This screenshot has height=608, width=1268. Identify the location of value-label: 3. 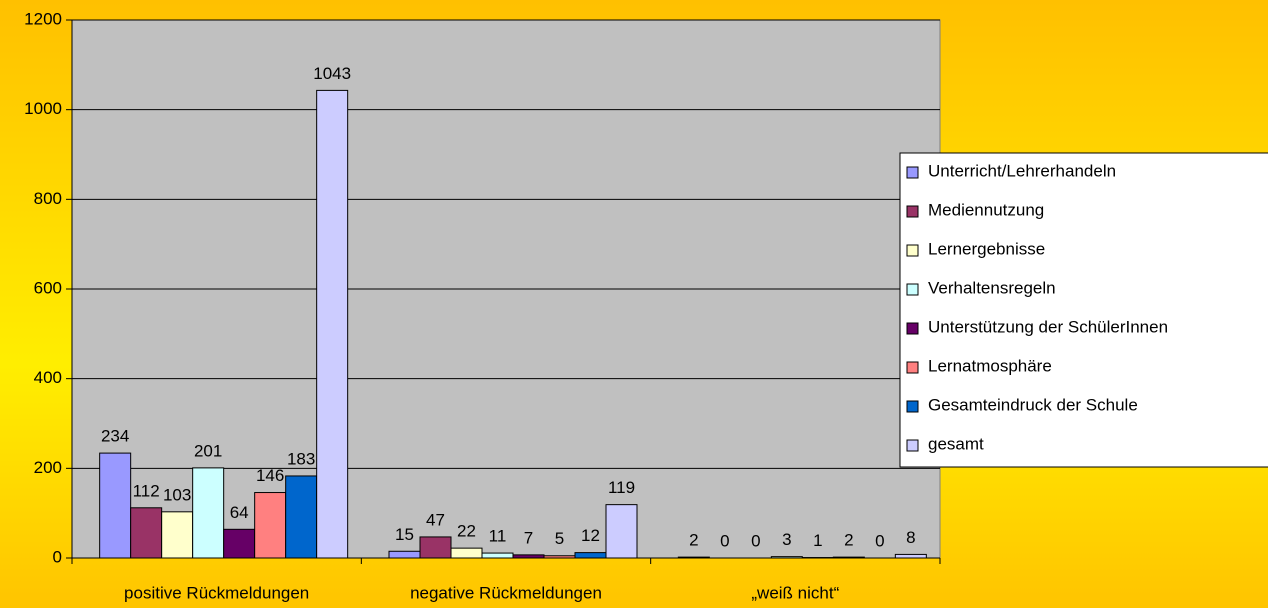
(786, 539).